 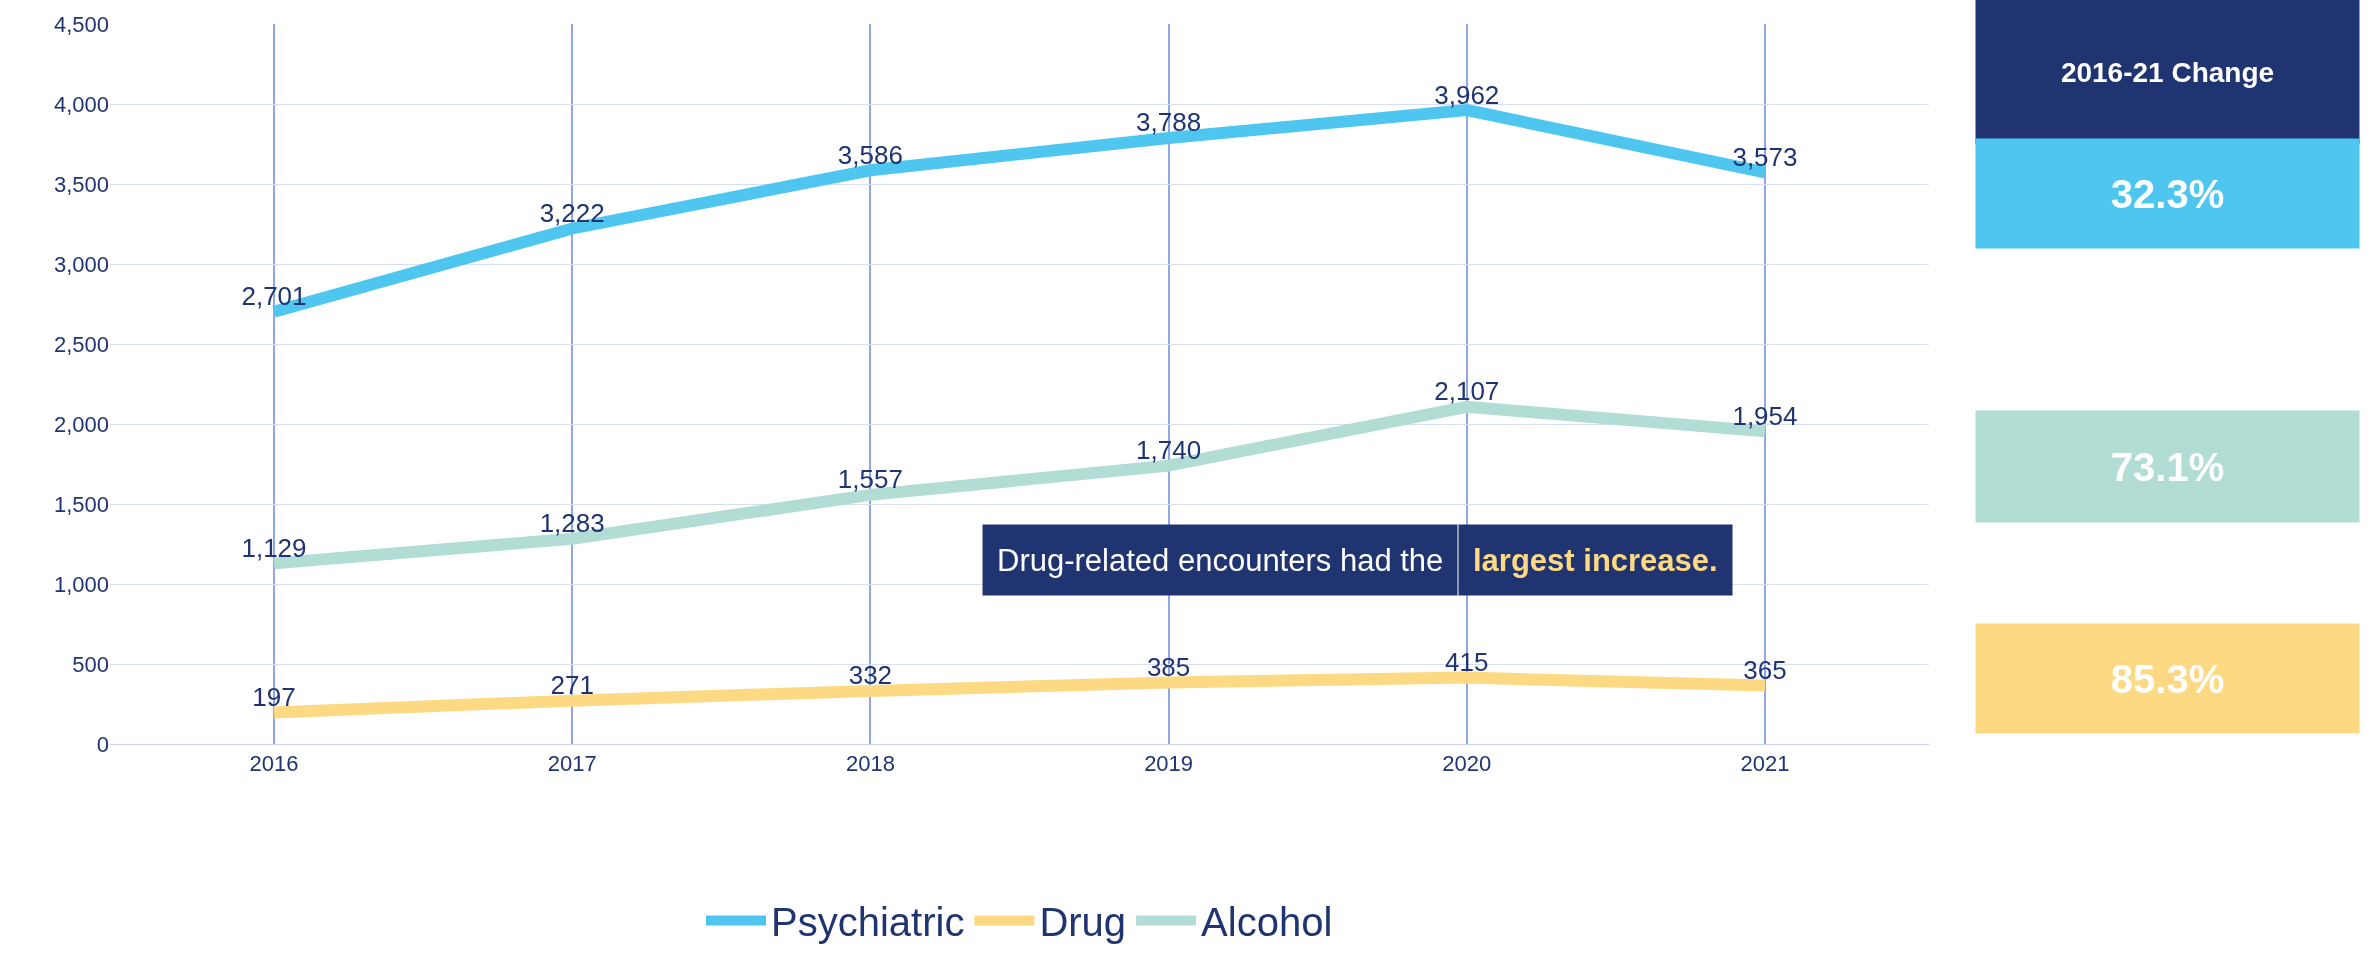 I want to click on data-label: 365, so click(x=1765, y=670).